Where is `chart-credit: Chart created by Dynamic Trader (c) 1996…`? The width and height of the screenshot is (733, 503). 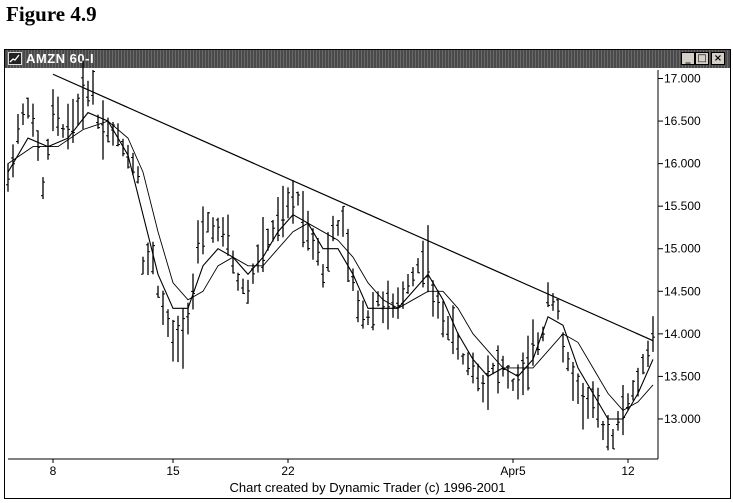 chart-credit: Chart created by Dynamic Trader (c) 1996… is located at coordinates (367, 487).